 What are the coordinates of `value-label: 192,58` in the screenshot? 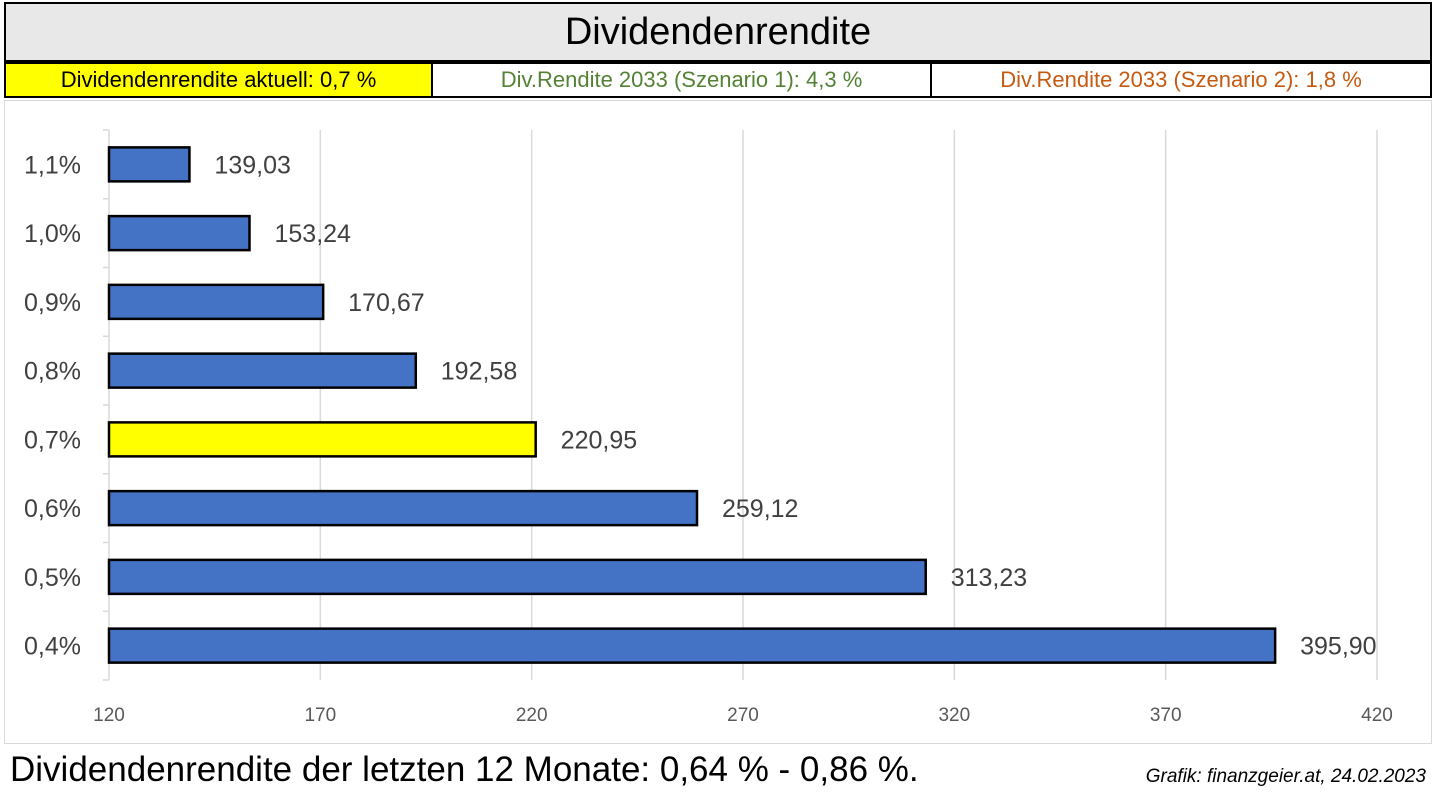 It's located at (479, 372).